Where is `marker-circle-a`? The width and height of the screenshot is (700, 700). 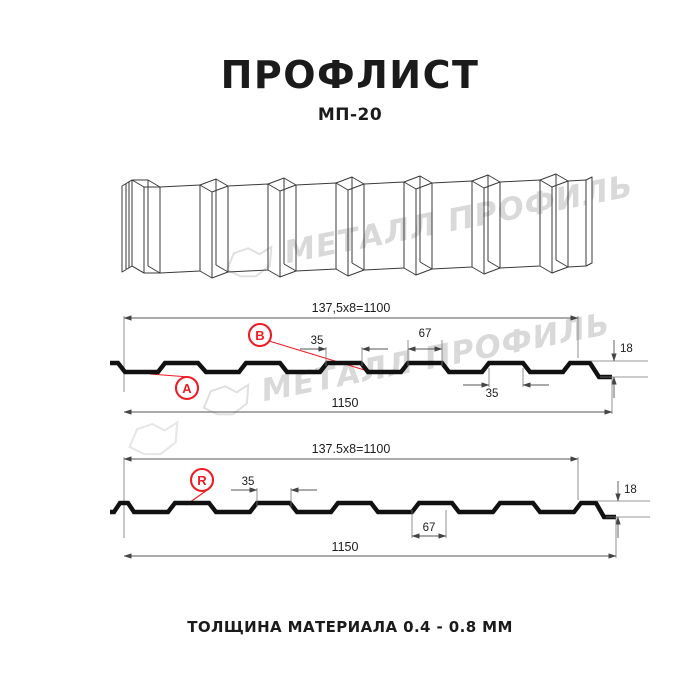 marker-circle-a is located at coordinates (187, 388).